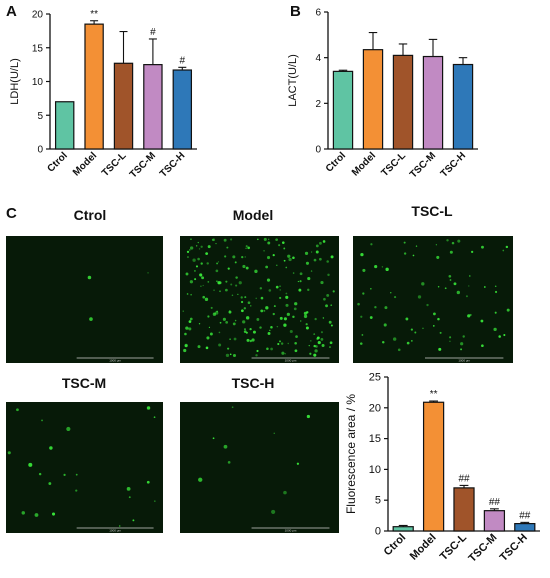 The width and height of the screenshot is (550, 578). I want to click on micrograph-title-ctrol: Ctrol, so click(90, 215).